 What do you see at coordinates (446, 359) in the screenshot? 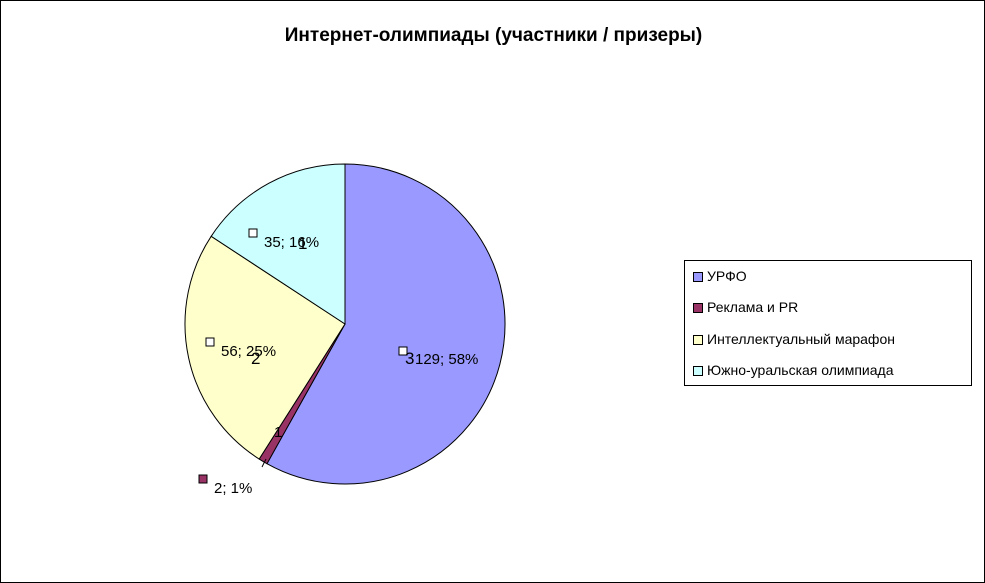
I see `data-label: 129; 58%` at bounding box center [446, 359].